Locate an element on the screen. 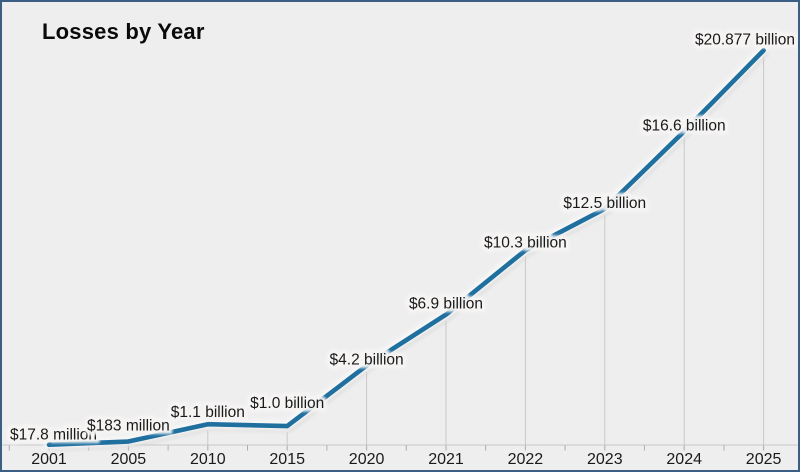 This screenshot has width=800, height=472. data-label: $6.9 billion is located at coordinates (446, 304).